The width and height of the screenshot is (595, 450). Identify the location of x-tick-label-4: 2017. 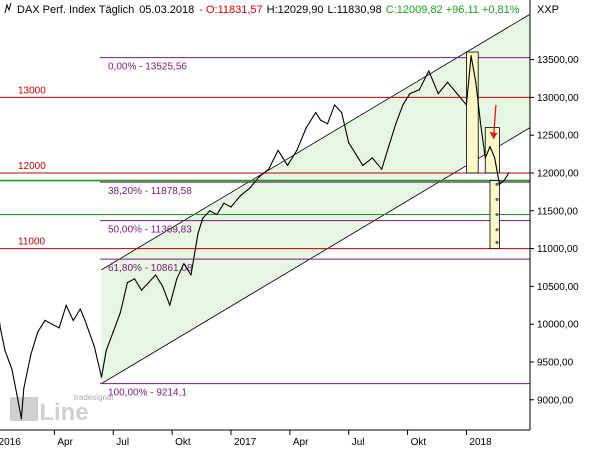
(245, 442).